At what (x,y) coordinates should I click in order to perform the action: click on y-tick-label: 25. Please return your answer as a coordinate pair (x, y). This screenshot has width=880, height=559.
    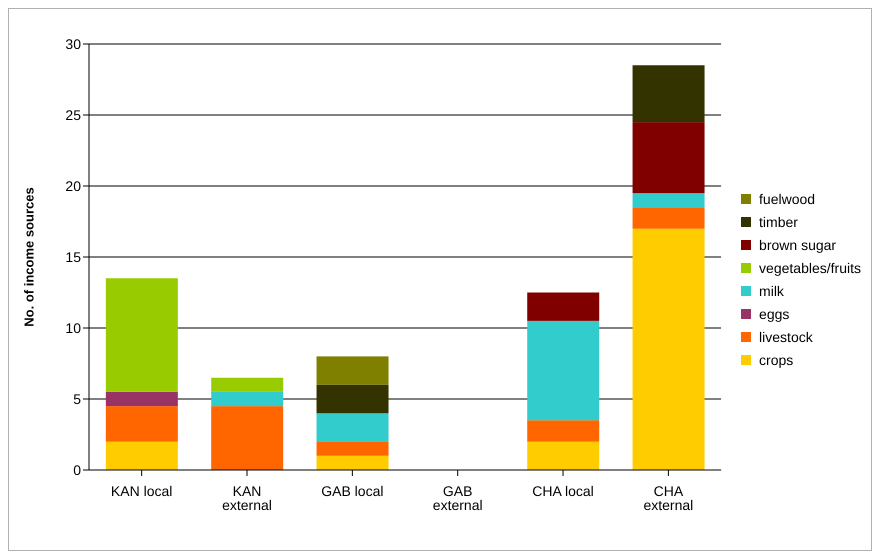
    Looking at the image, I should click on (73, 114).